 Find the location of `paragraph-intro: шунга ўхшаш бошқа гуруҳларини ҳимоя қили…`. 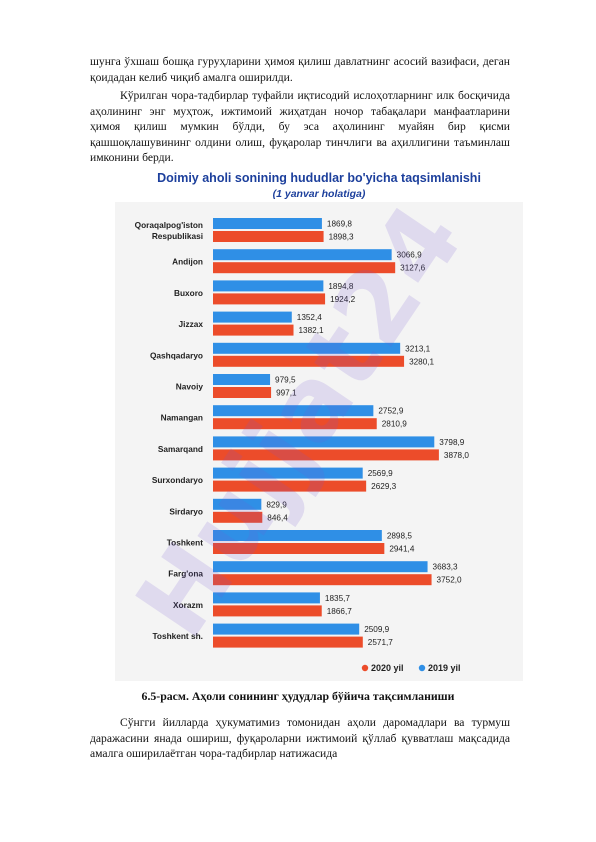

paragraph-intro: шунга ўхшаш бошқа гуруҳларини ҳимоя қили… is located at coordinates (300, 69).